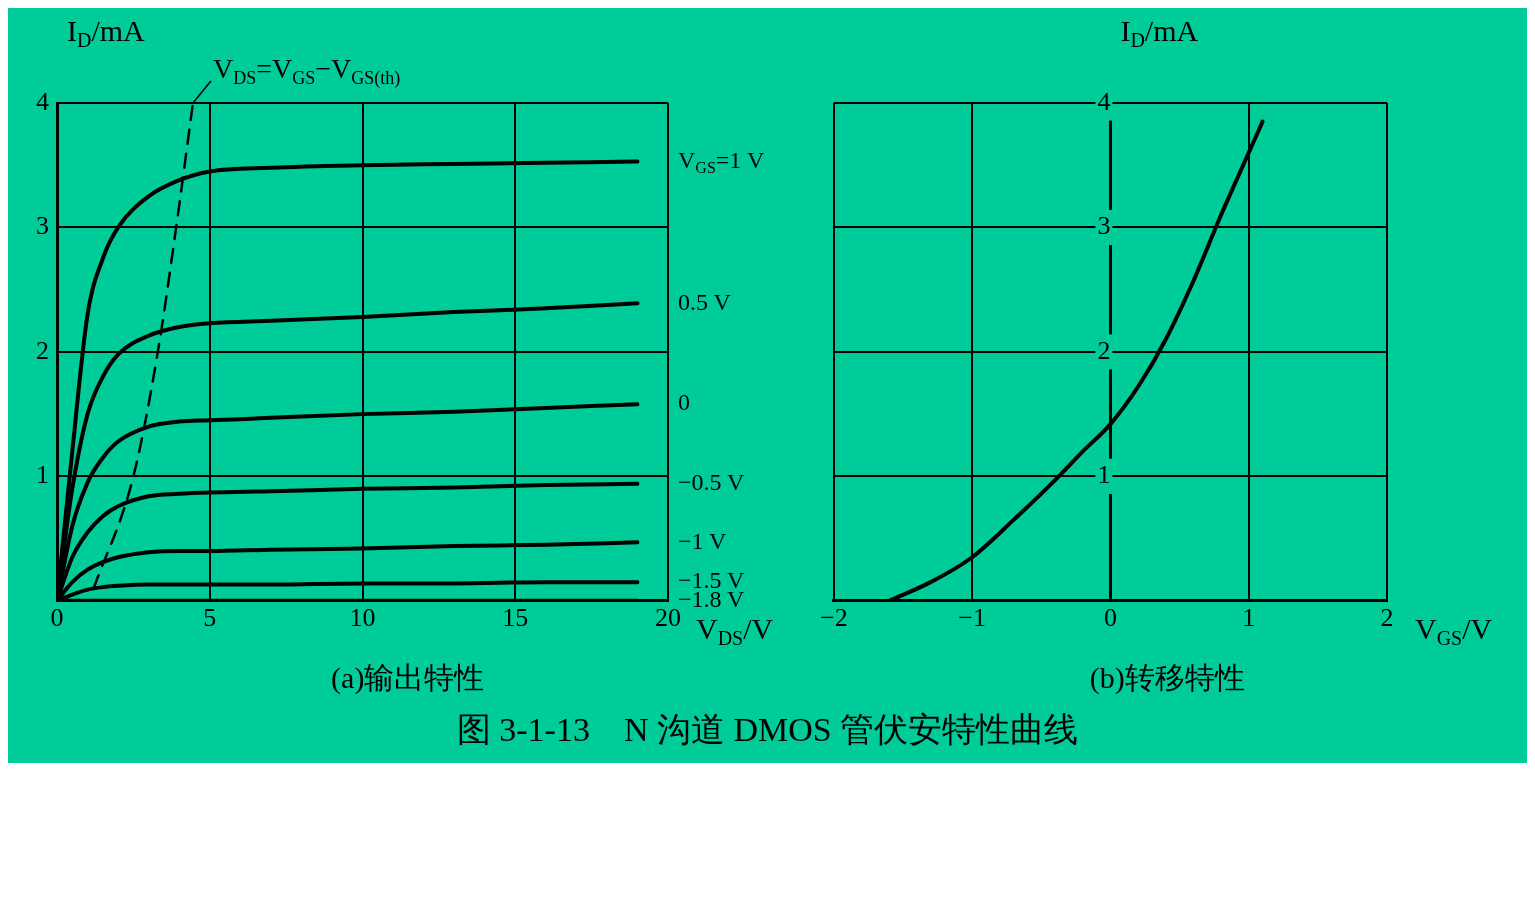 This screenshot has width=1535, height=897. What do you see at coordinates (209, 618) in the screenshot?
I see `x-tick-label: 5` at bounding box center [209, 618].